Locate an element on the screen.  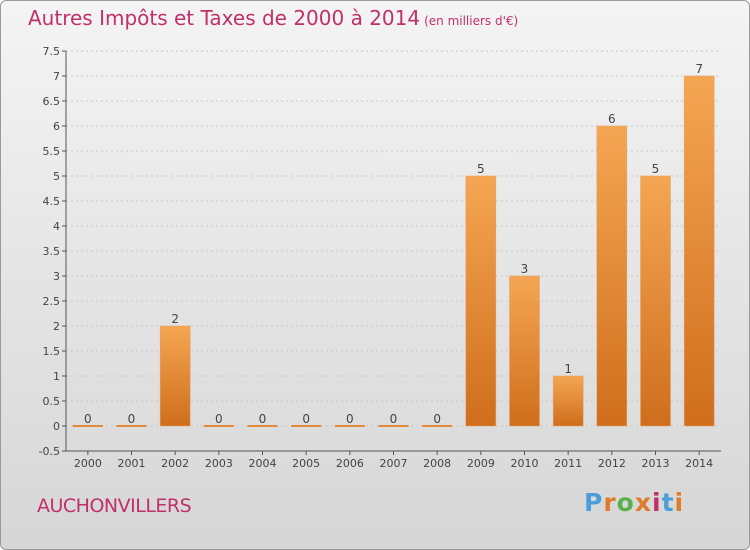
chart-title-text: Autres Impôts et Taxes de 2000 à 2014 is located at coordinates (224, 18).